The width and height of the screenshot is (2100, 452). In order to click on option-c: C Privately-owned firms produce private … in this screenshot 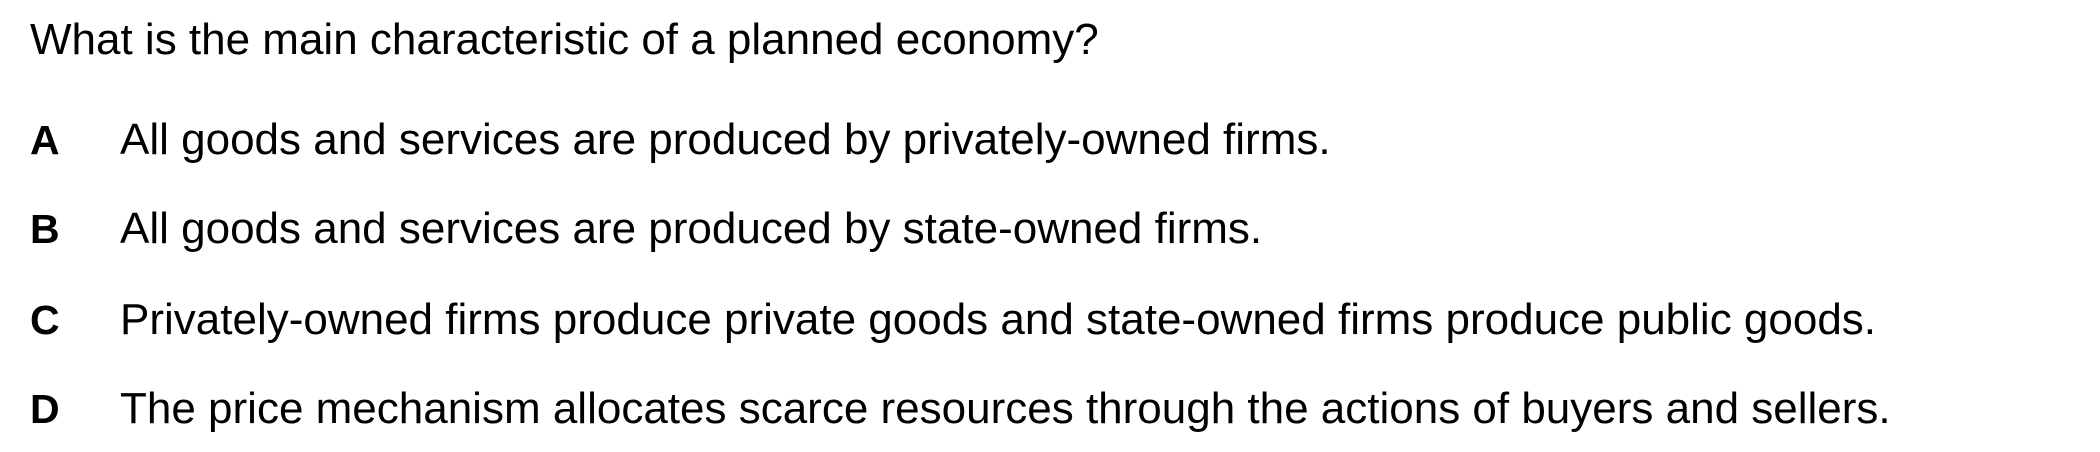, I will do `click(953, 320)`.